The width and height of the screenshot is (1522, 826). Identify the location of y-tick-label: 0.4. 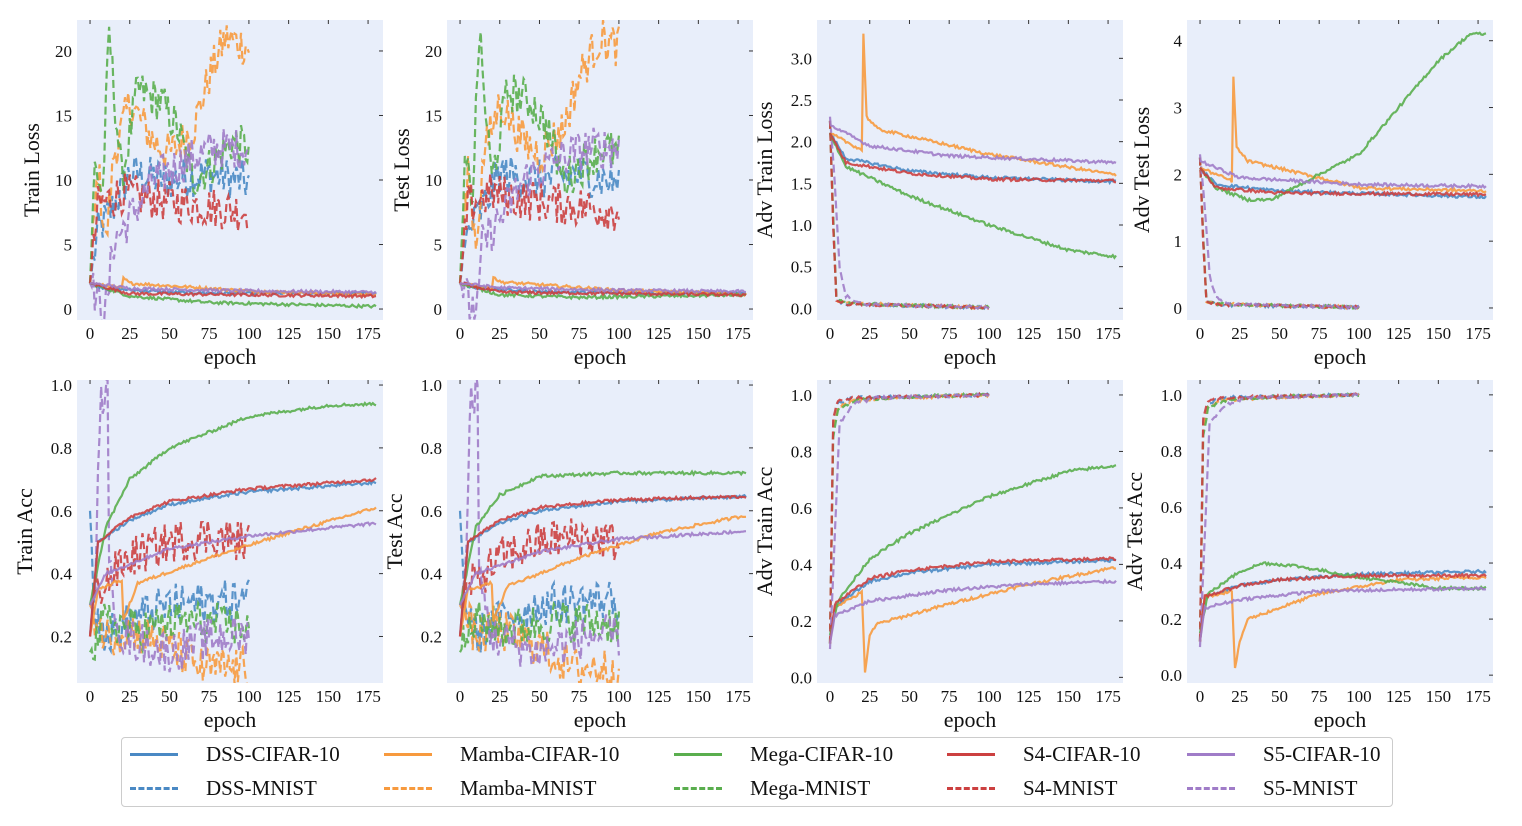
(62, 574).